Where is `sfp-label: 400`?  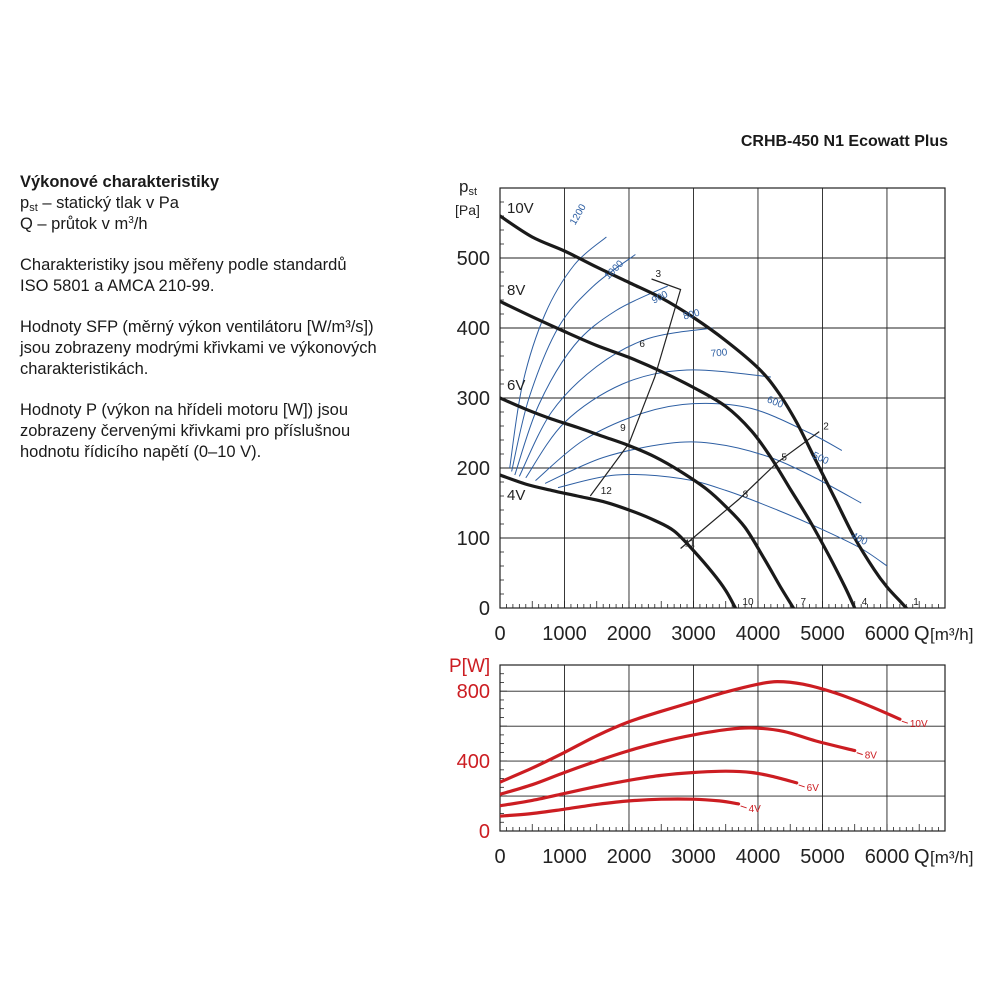
sfp-label: 400 is located at coordinates (859, 540).